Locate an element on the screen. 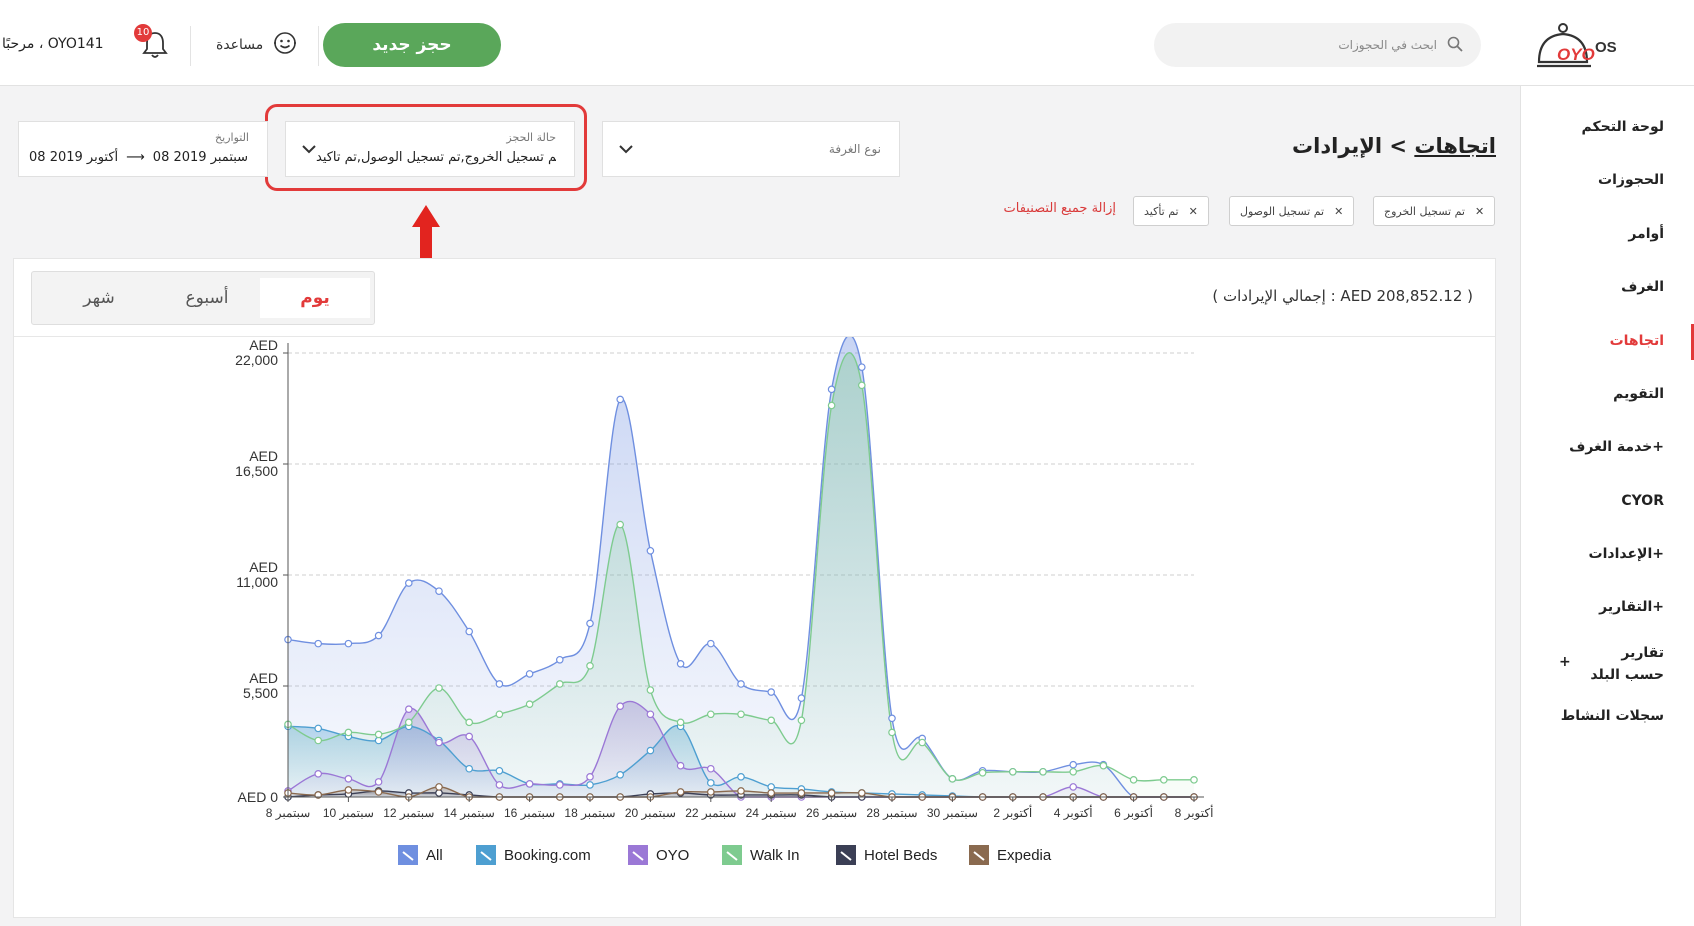  sidebar-item-room-service: خدمة الغرف+ is located at coordinates (1616, 447).